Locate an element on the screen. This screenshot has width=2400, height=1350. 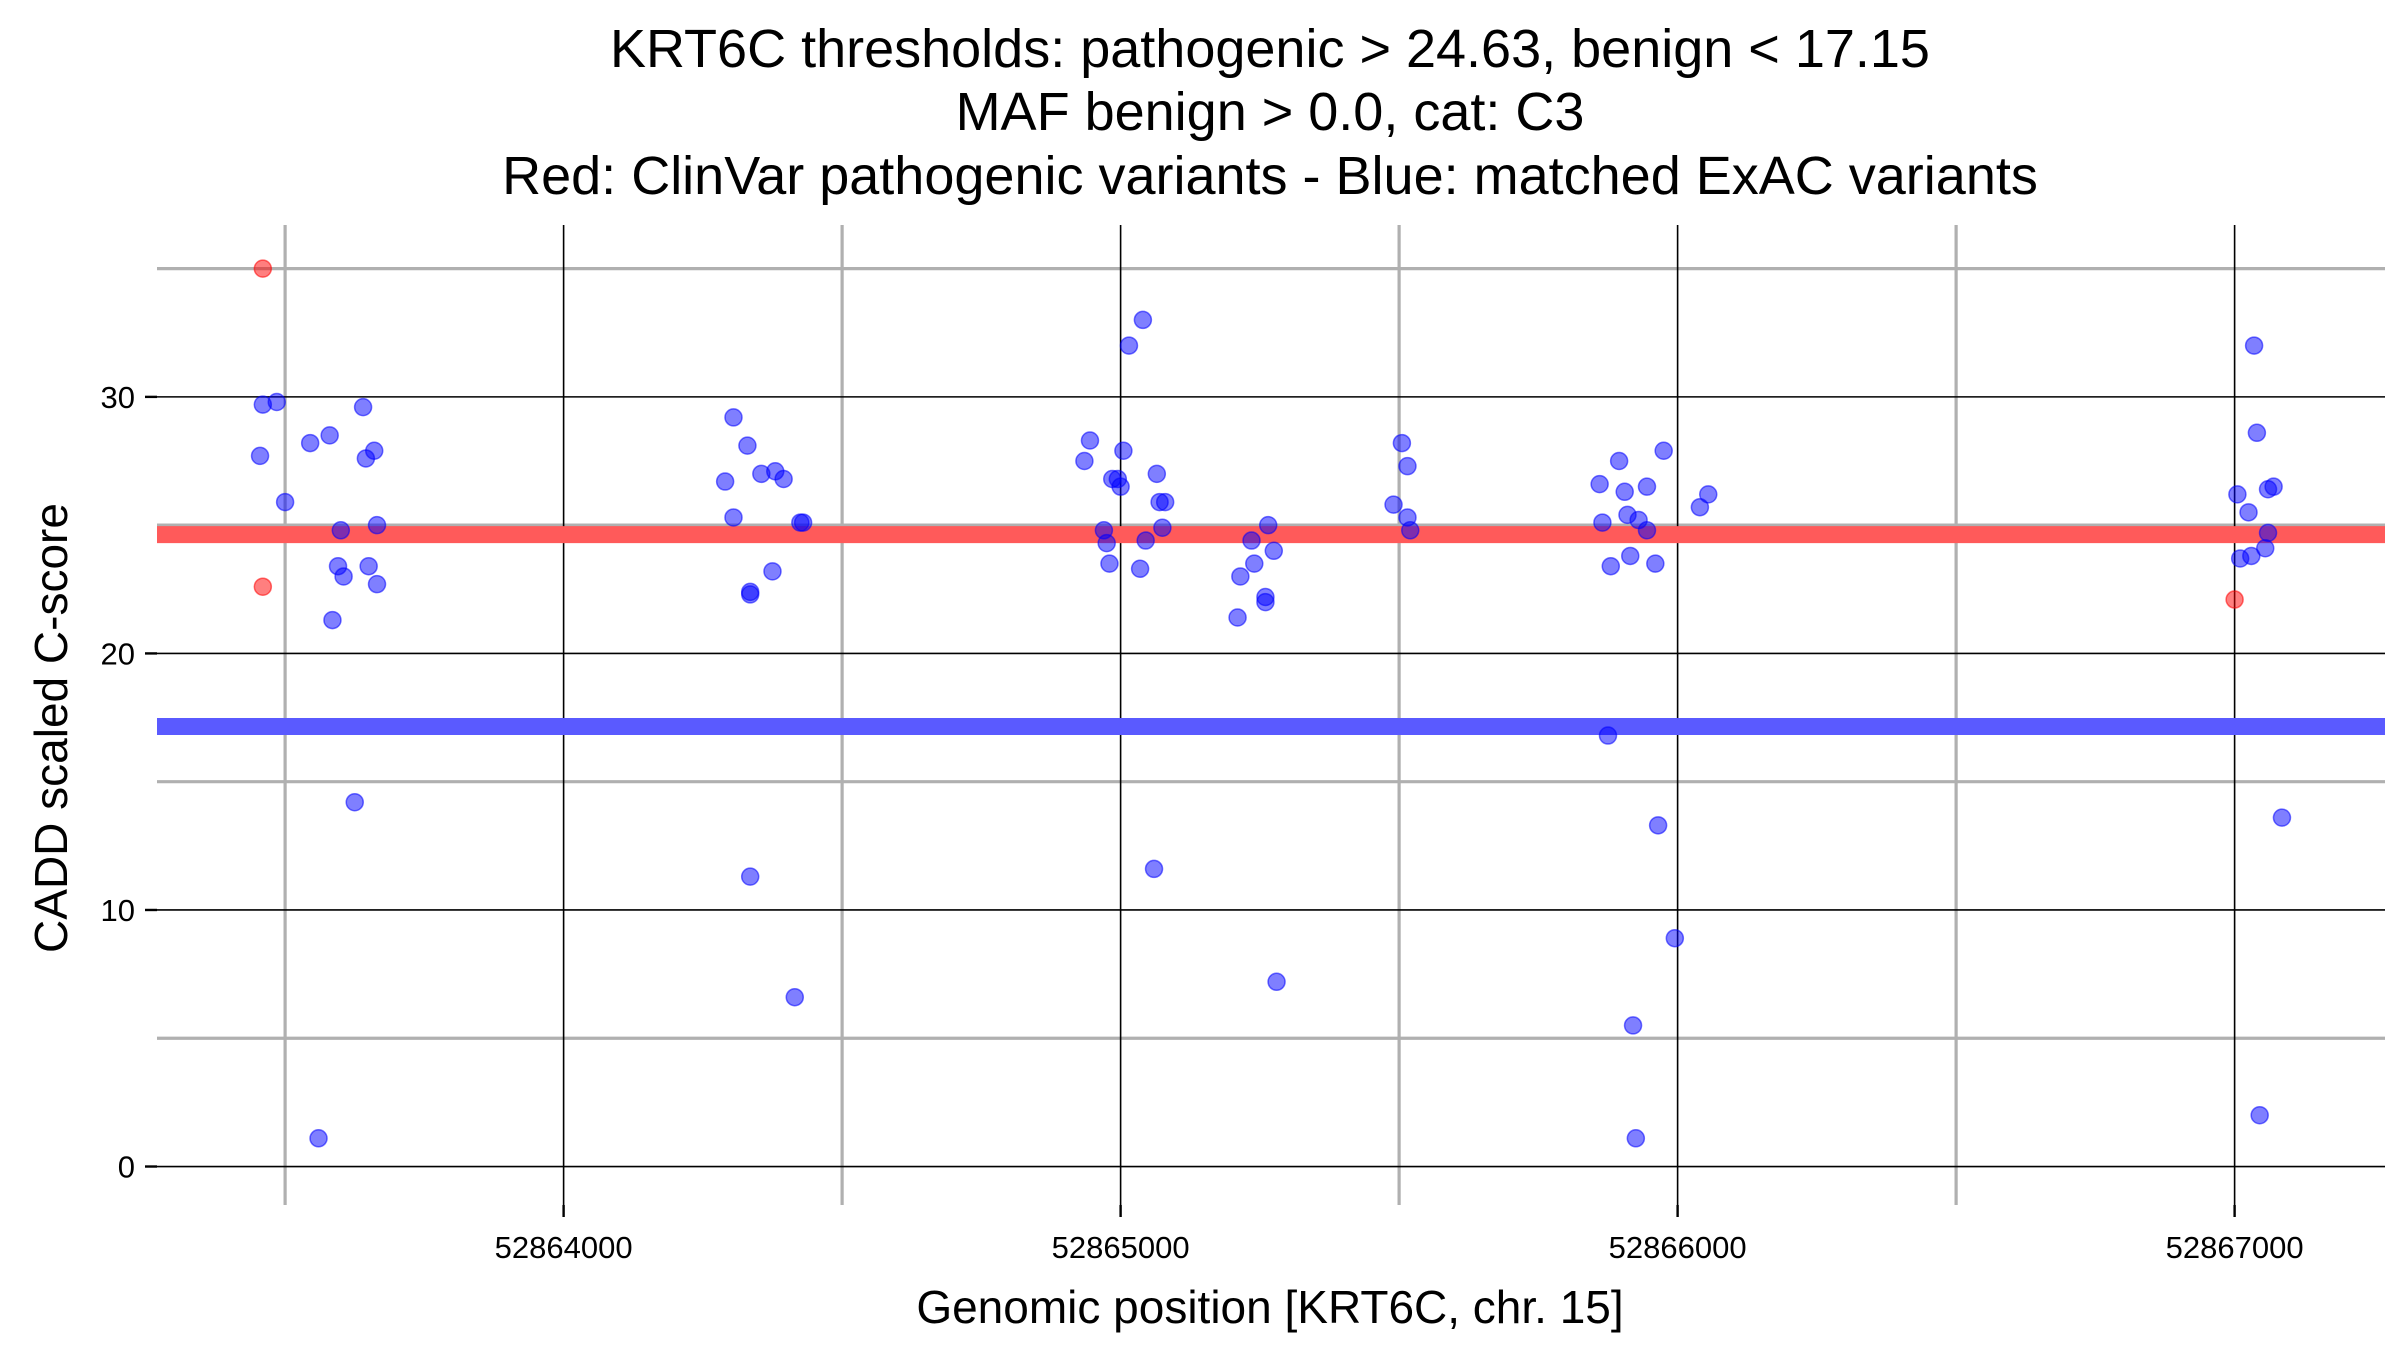
x-axis-title: Genomic position [KRT6C, chr. 15] is located at coordinates (1269, 1307).